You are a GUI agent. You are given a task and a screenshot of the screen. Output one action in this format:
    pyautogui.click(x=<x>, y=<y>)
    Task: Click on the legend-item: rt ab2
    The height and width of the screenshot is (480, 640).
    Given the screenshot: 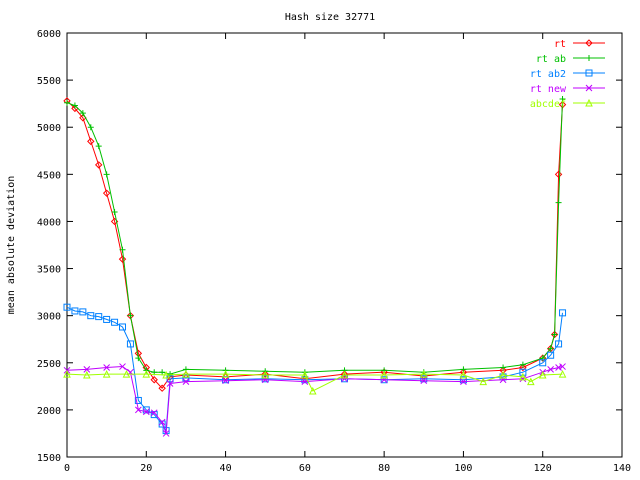 What is the action you would take?
    pyautogui.click(x=567, y=74)
    